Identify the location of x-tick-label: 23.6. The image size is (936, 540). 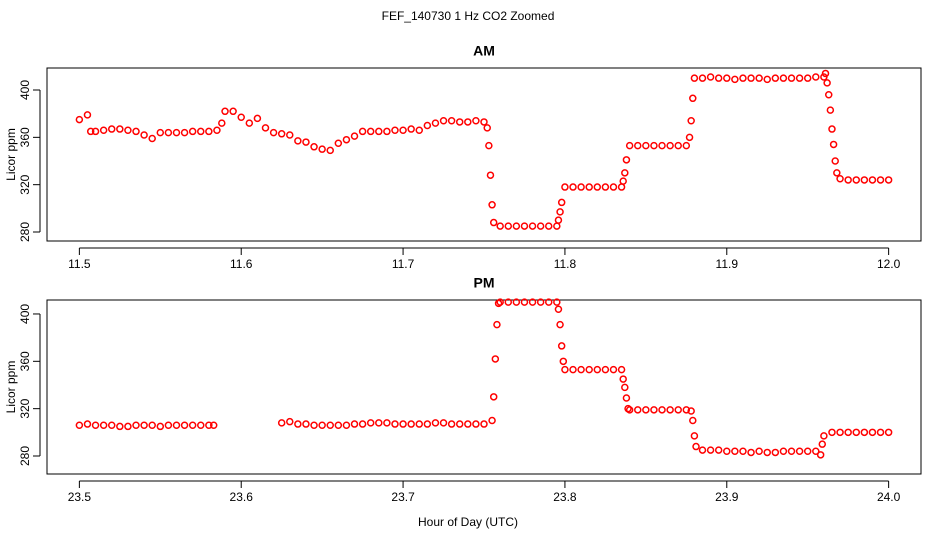
(242, 497).